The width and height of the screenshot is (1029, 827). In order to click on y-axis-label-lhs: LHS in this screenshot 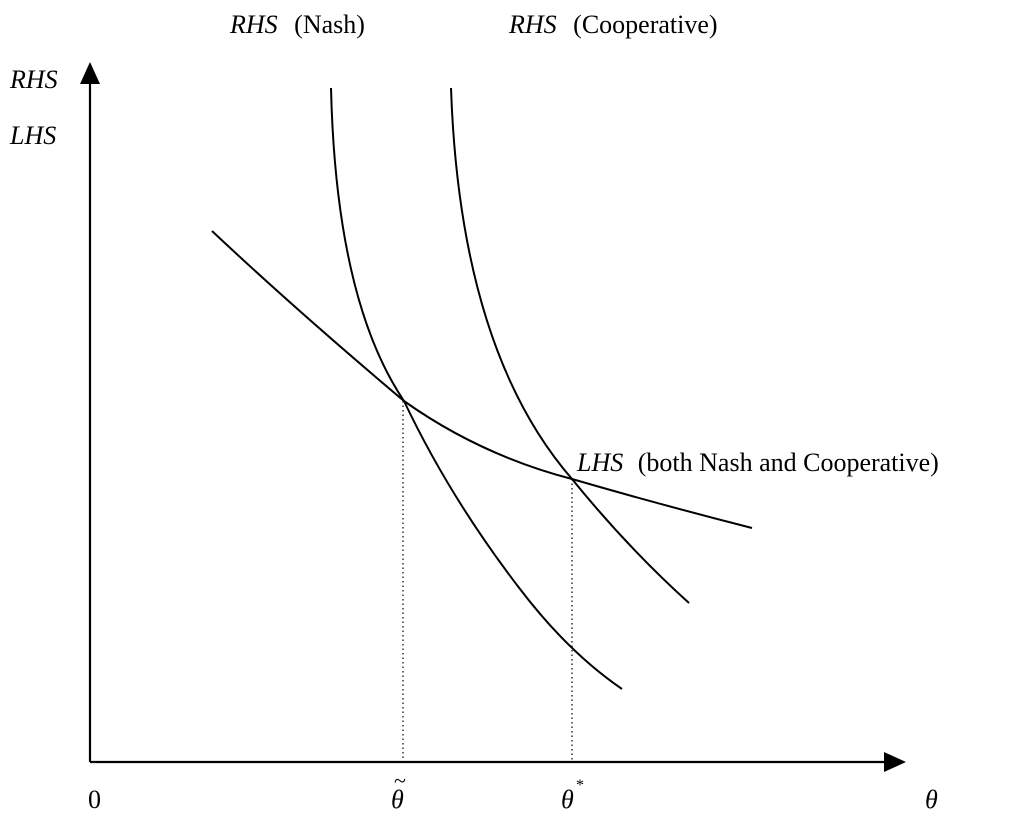, I will do `click(32, 135)`.